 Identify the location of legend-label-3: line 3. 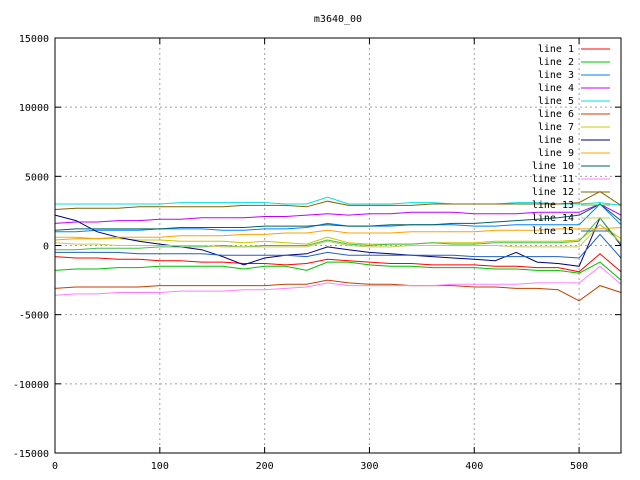
(556, 75).